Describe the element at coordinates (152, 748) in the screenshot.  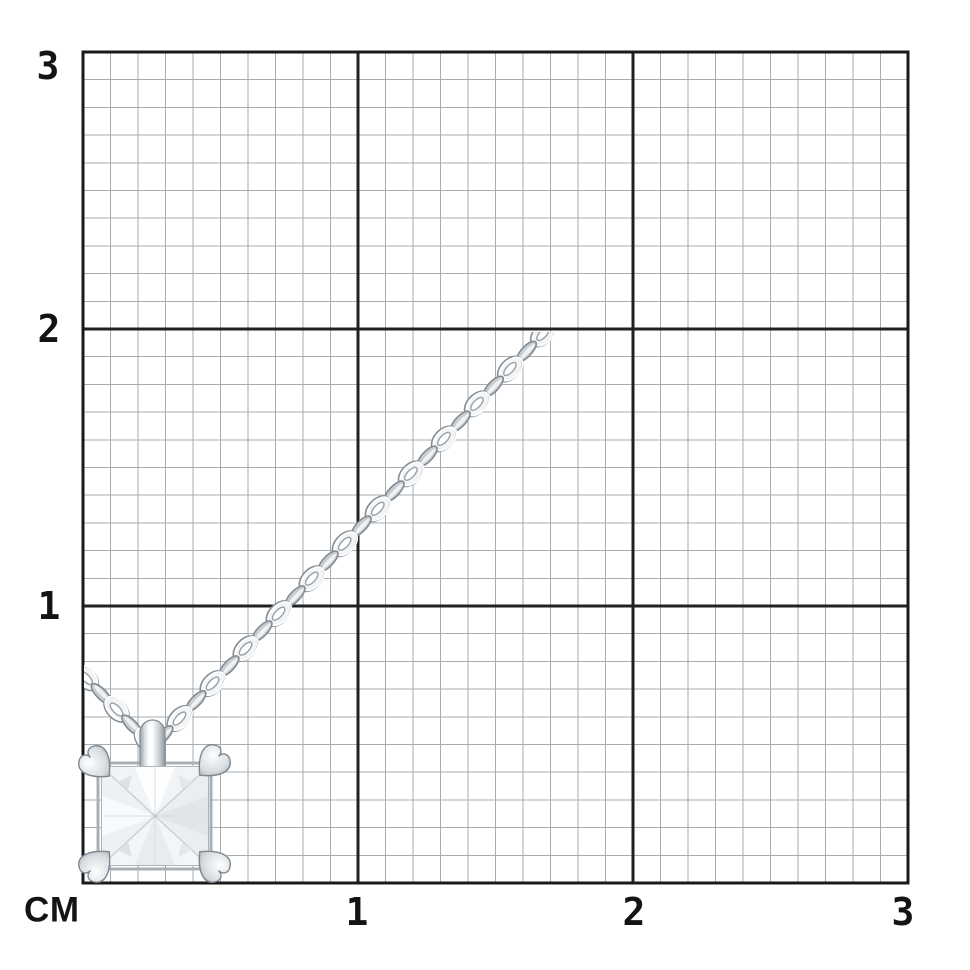
I see `bail` at that location.